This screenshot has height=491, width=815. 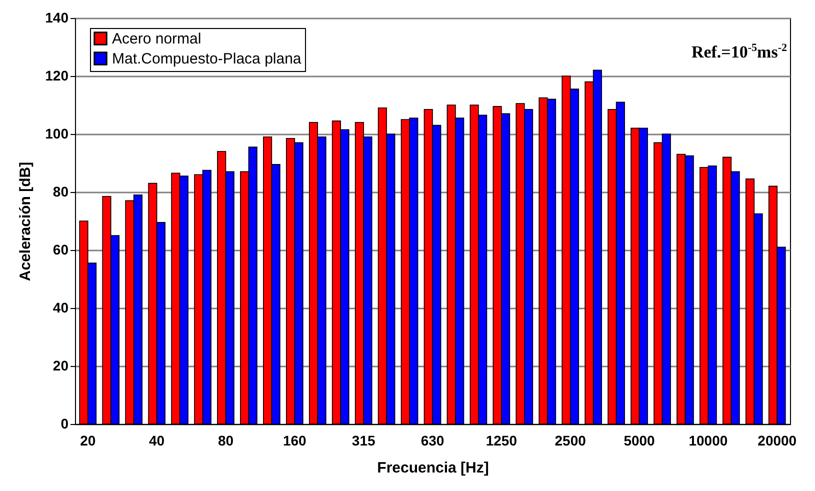 I want to click on x-tick-label: 315, so click(x=364, y=440).